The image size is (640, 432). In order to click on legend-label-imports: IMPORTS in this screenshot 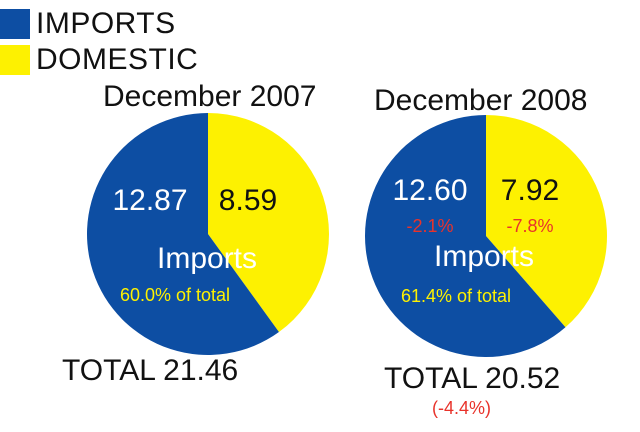, I will do `click(106, 23)`.